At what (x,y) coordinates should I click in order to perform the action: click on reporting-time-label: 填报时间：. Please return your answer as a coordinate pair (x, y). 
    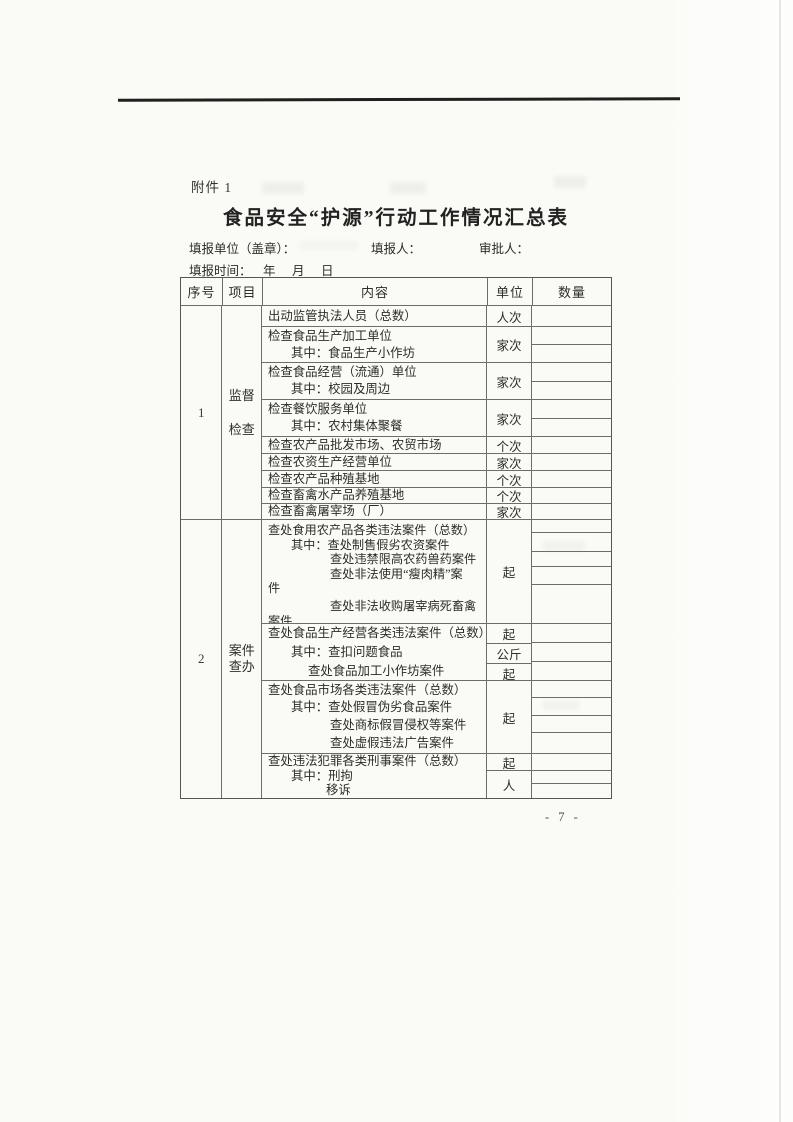
    Looking at the image, I should click on (220, 271).